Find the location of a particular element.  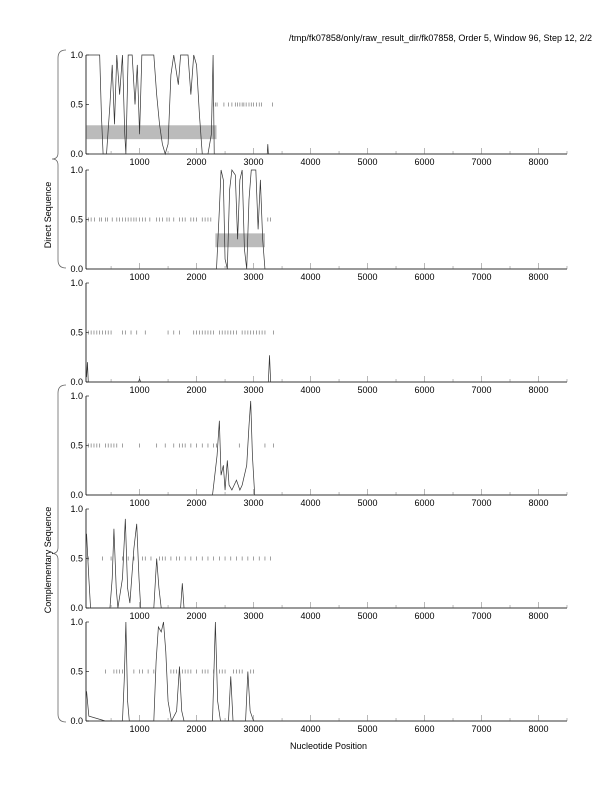

direct-sequence-label: Direct Sequence is located at coordinates (48, 215).